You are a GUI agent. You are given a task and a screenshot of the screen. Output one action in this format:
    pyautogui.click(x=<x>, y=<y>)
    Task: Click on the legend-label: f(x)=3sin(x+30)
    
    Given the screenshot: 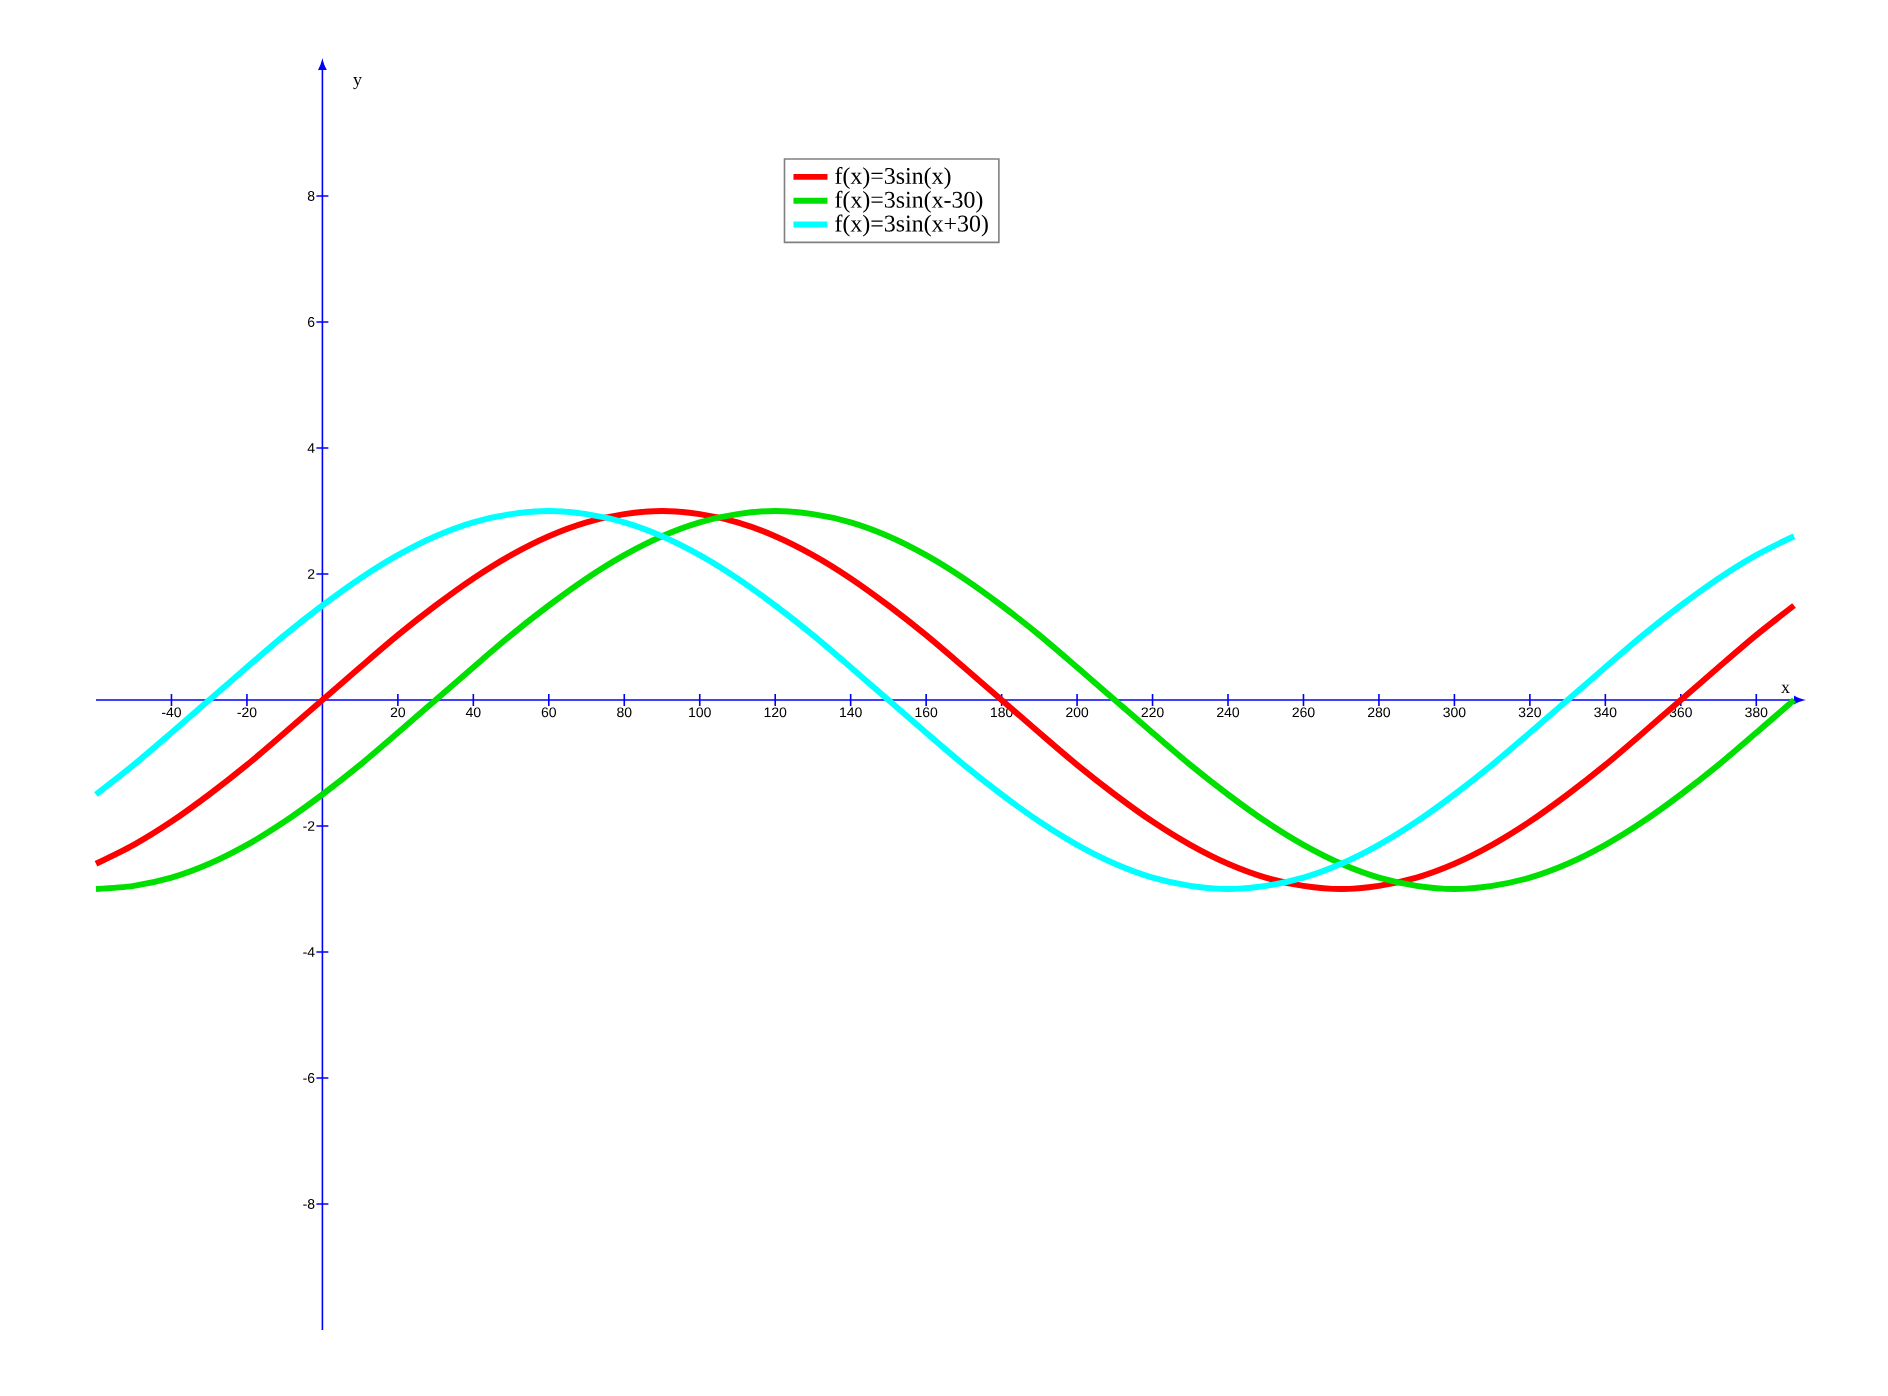 What is the action you would take?
    pyautogui.click(x=911, y=225)
    